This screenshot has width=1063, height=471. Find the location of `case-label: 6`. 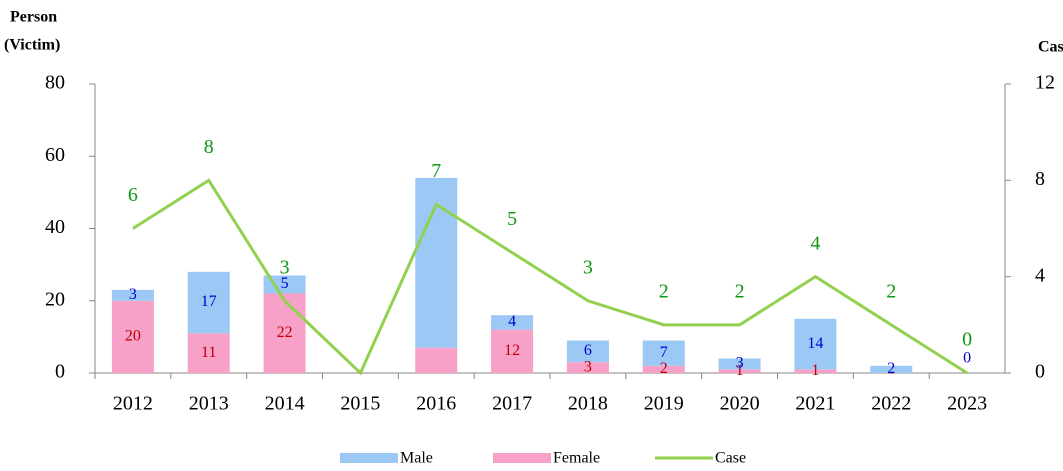

case-label: 6 is located at coordinates (133, 195).